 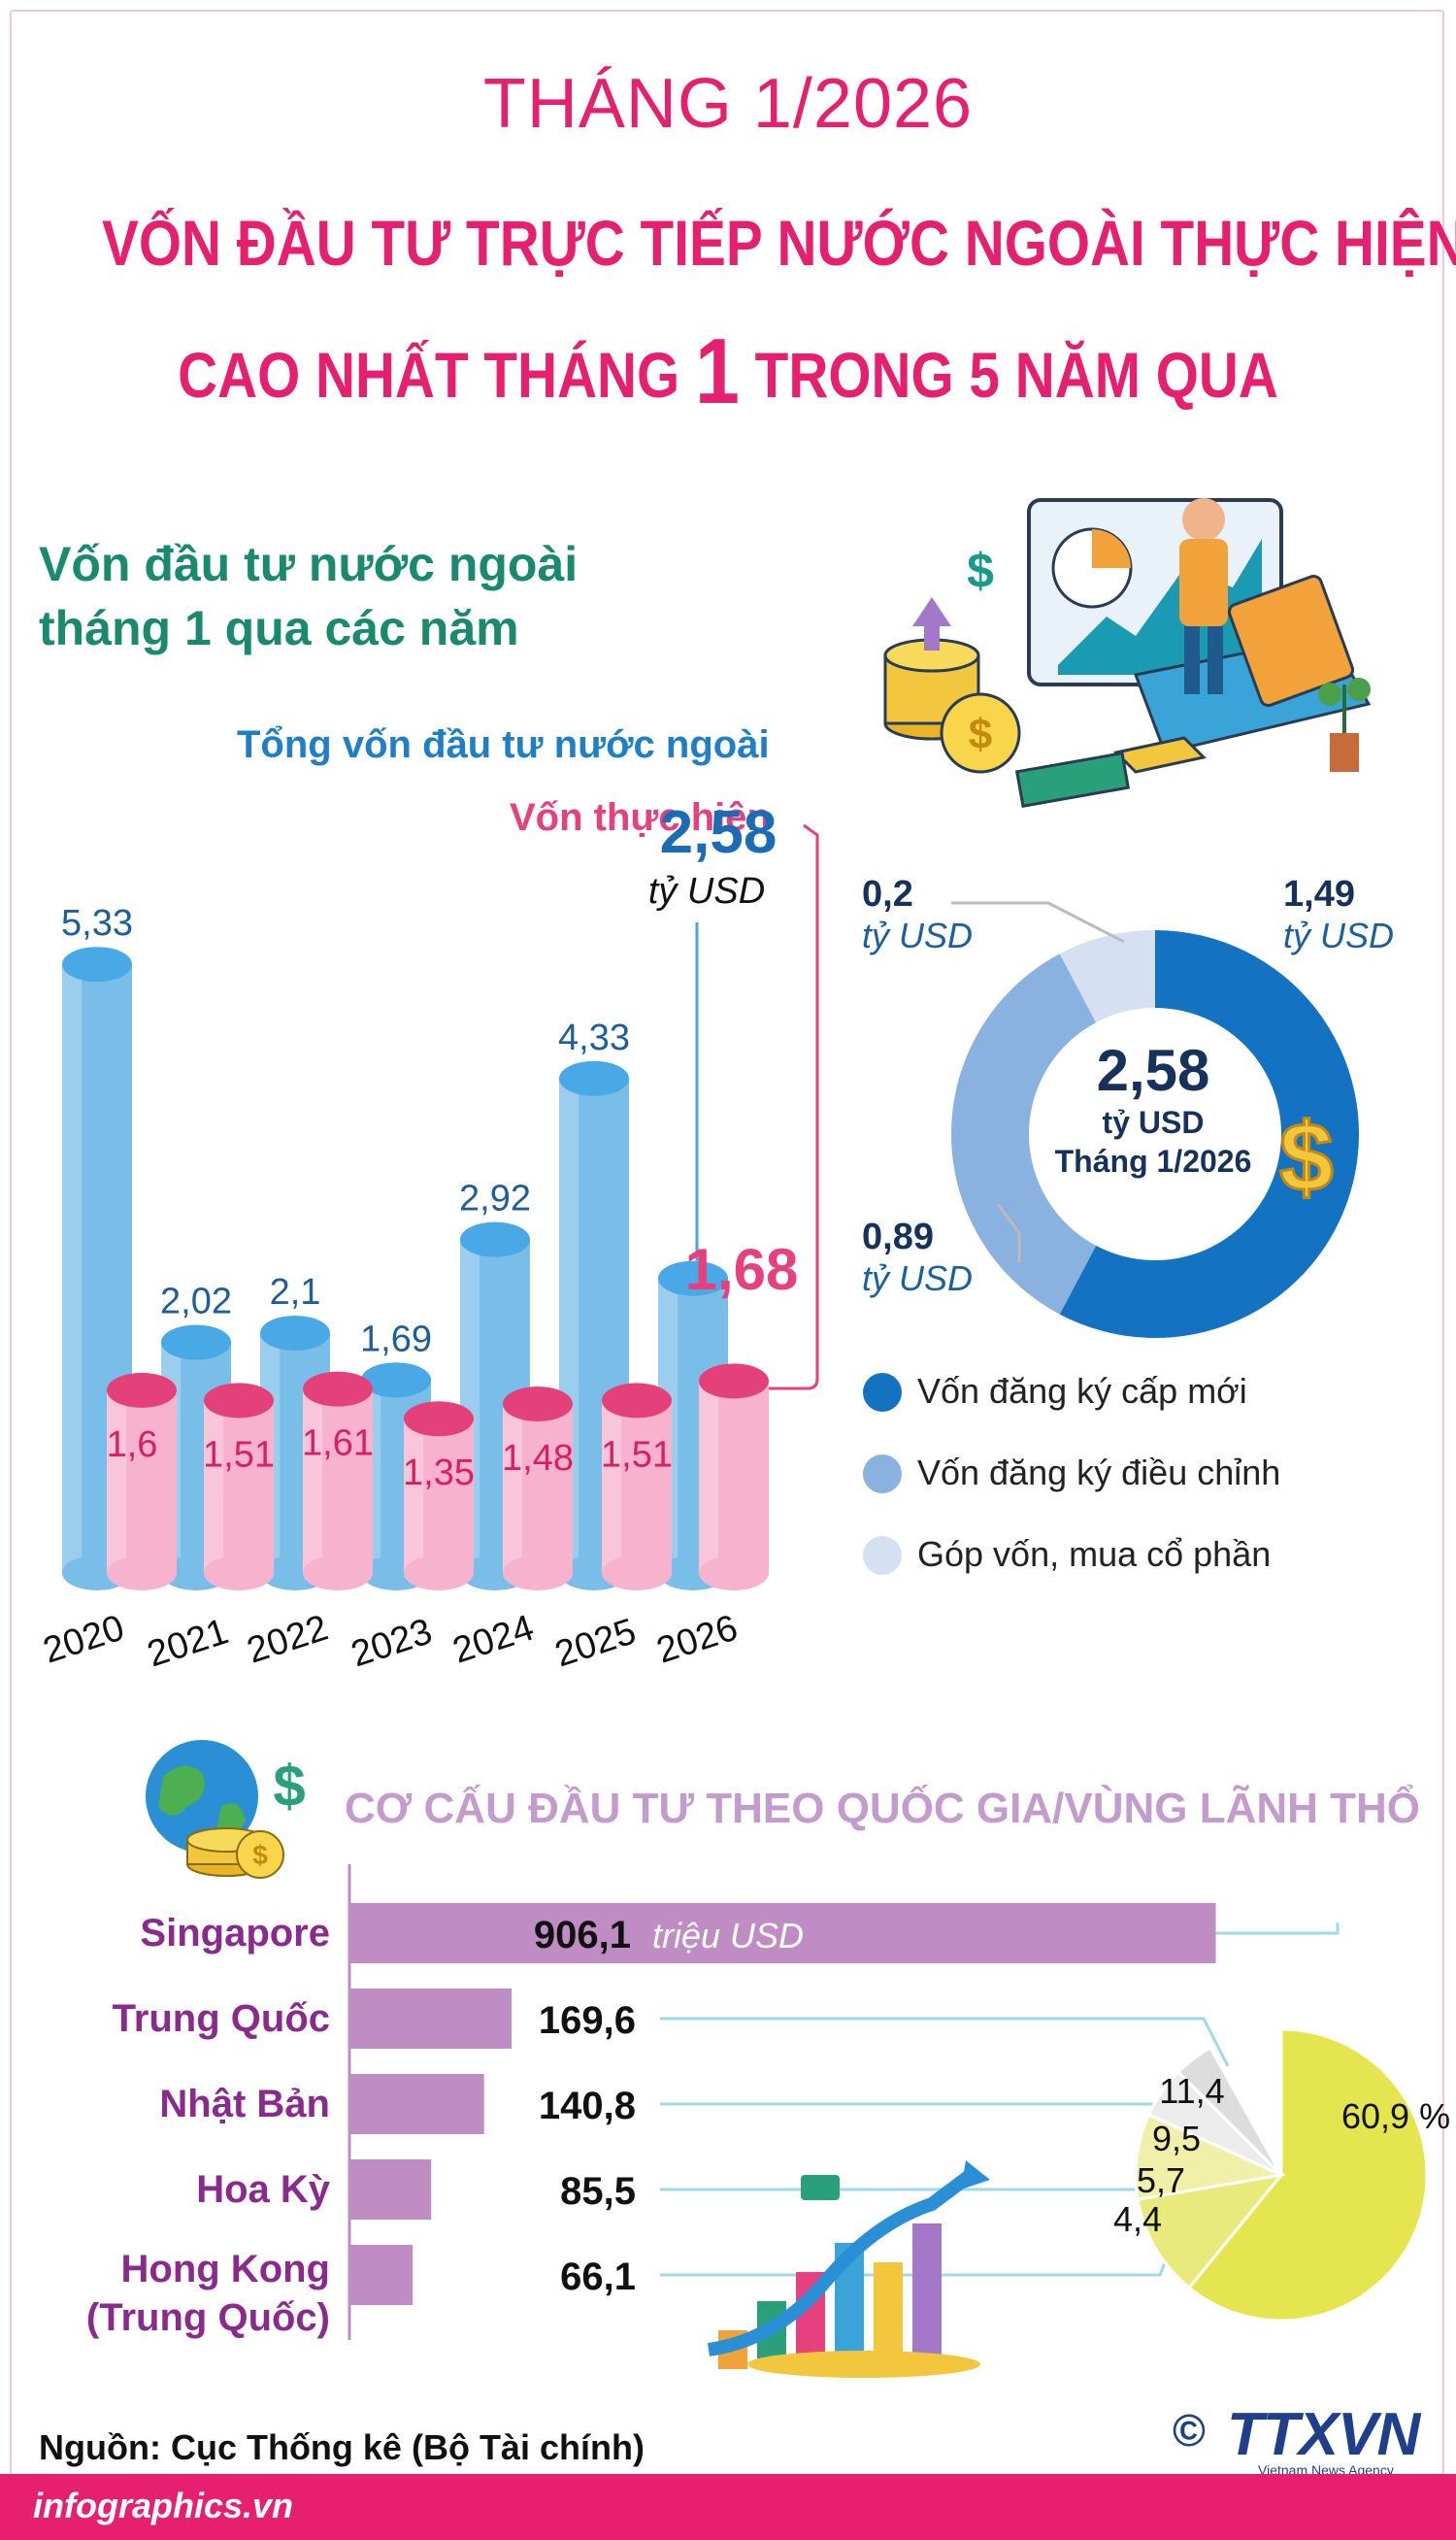 I want to click on donut-label-new: 1,49 tỷ USD, so click(x=1338, y=915).